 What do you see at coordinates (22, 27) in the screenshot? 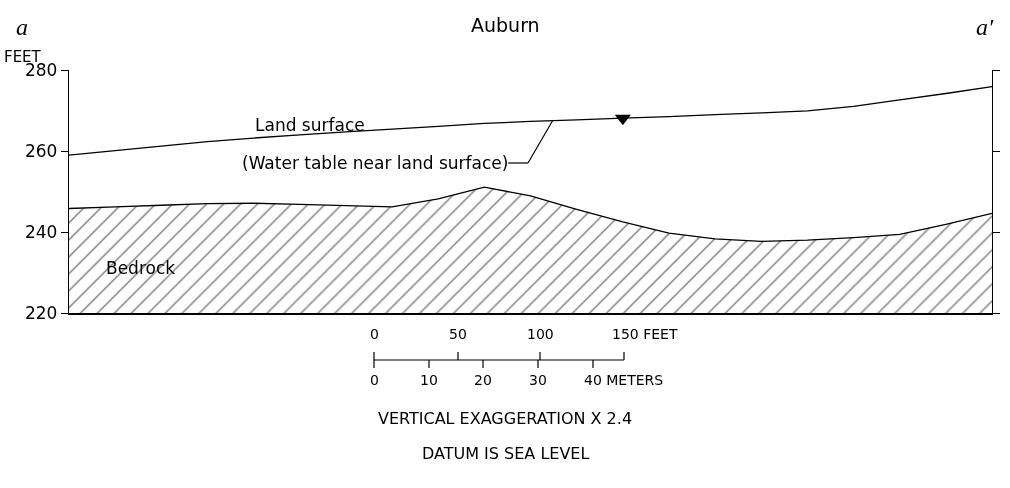
I see `text: a` at bounding box center [22, 27].